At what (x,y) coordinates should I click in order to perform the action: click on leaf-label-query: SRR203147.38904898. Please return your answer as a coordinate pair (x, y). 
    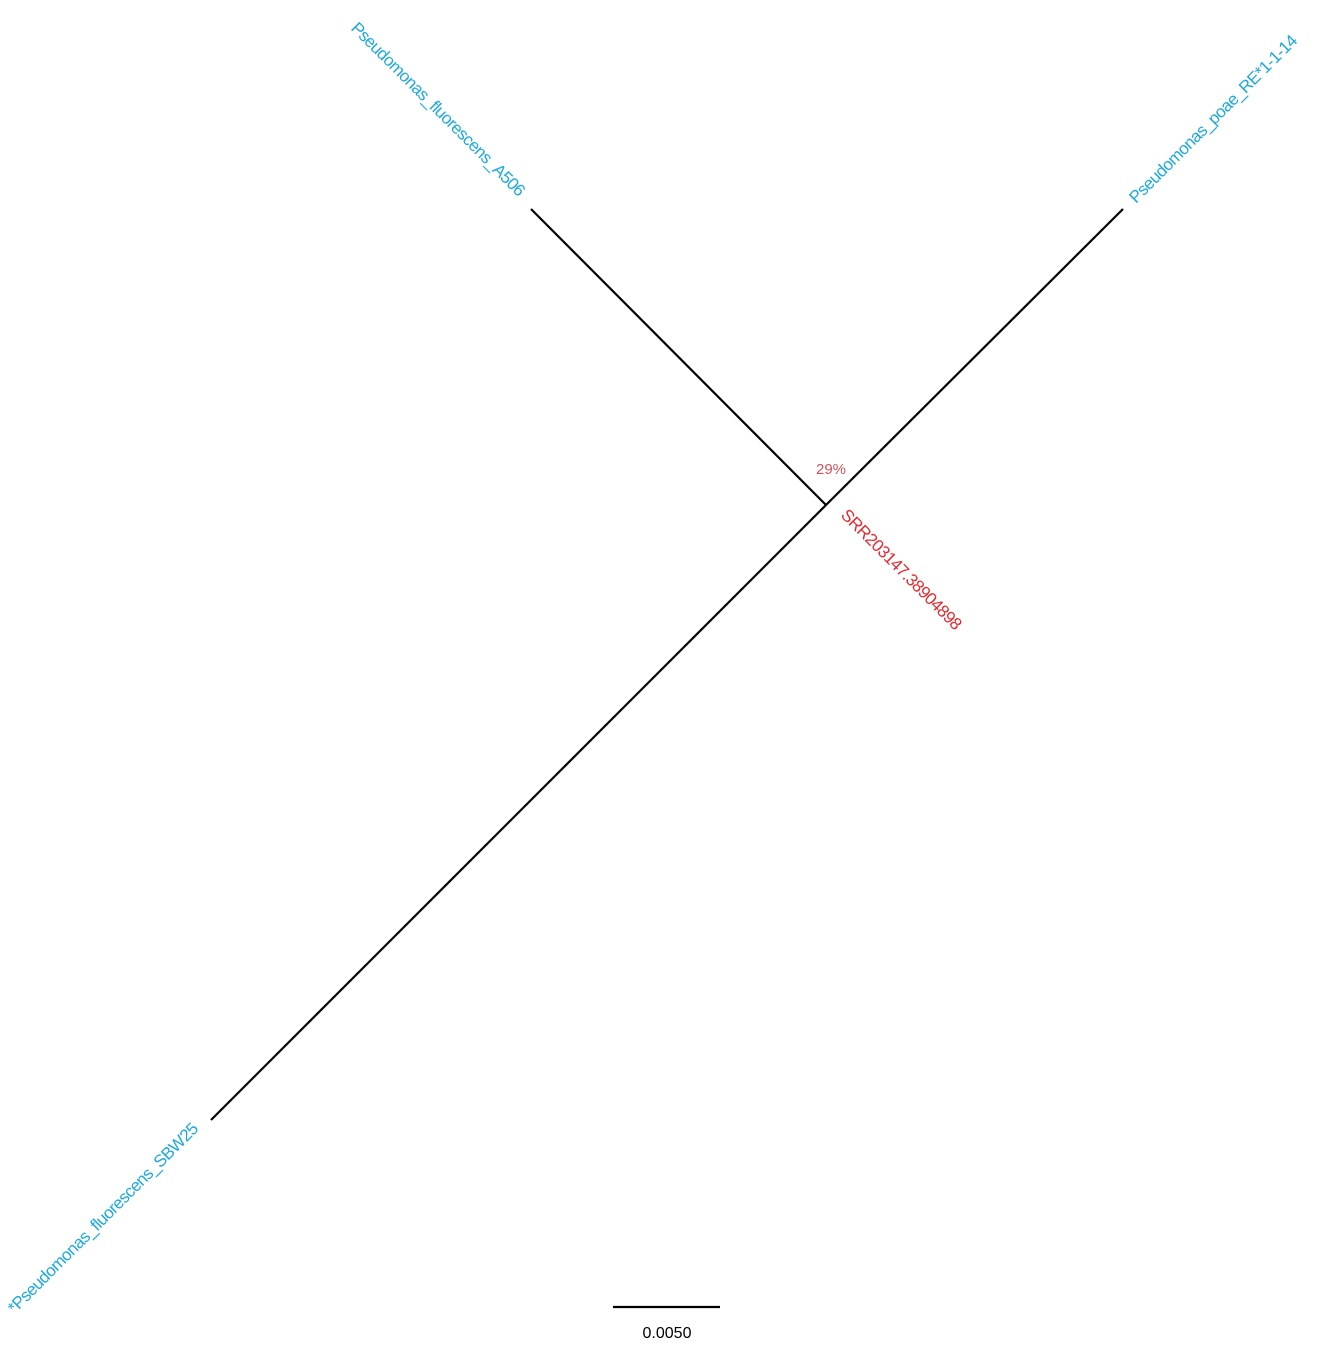
    Looking at the image, I should click on (901, 569).